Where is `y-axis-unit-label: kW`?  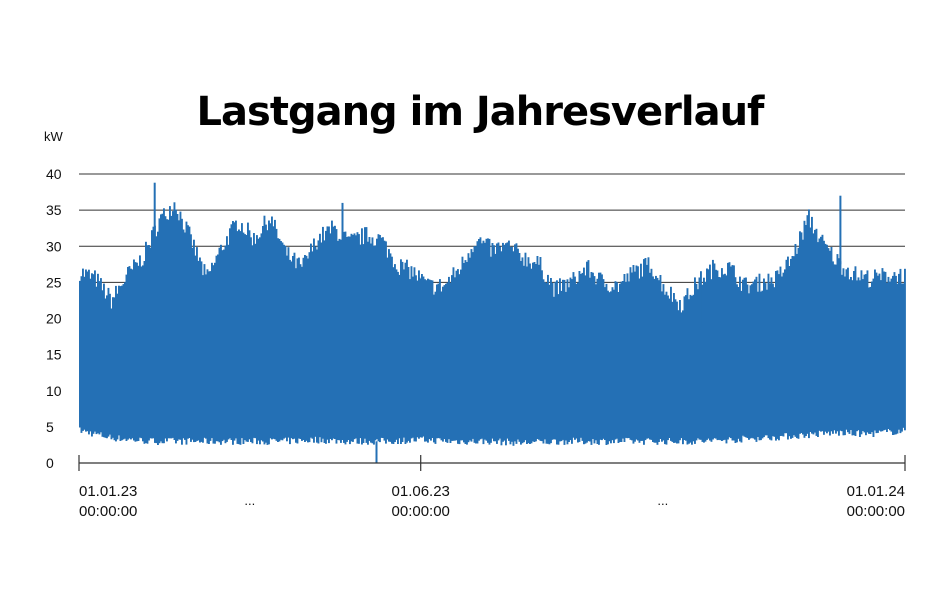 y-axis-unit-label: kW is located at coordinates (54, 136).